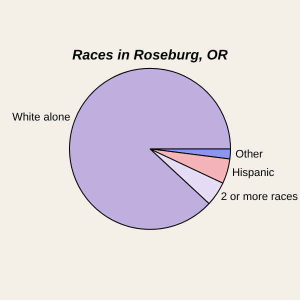 The height and width of the screenshot is (300, 300). I want to click on slice-label: Other, so click(249, 154).